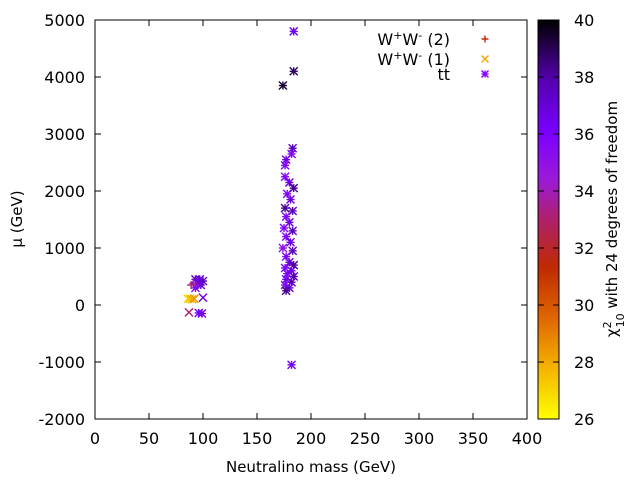  Describe the element at coordinates (64, 248) in the screenshot. I see `y-tick-label: 1000` at that location.